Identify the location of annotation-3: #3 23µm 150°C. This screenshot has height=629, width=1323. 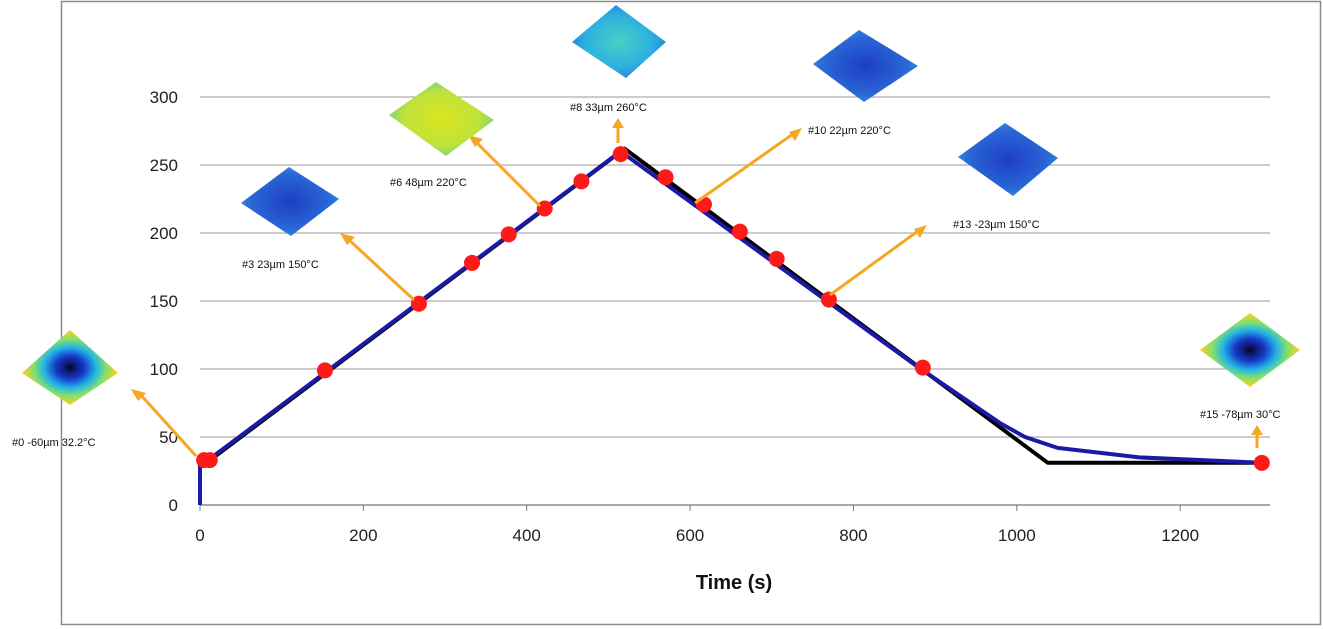
(328, 234).